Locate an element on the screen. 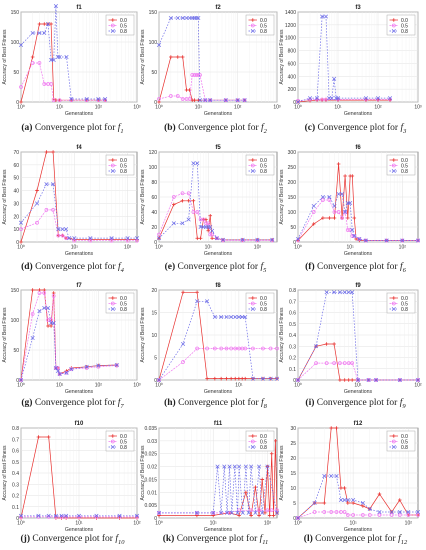  y-tick-label: 600 is located at coordinates (292, 64).